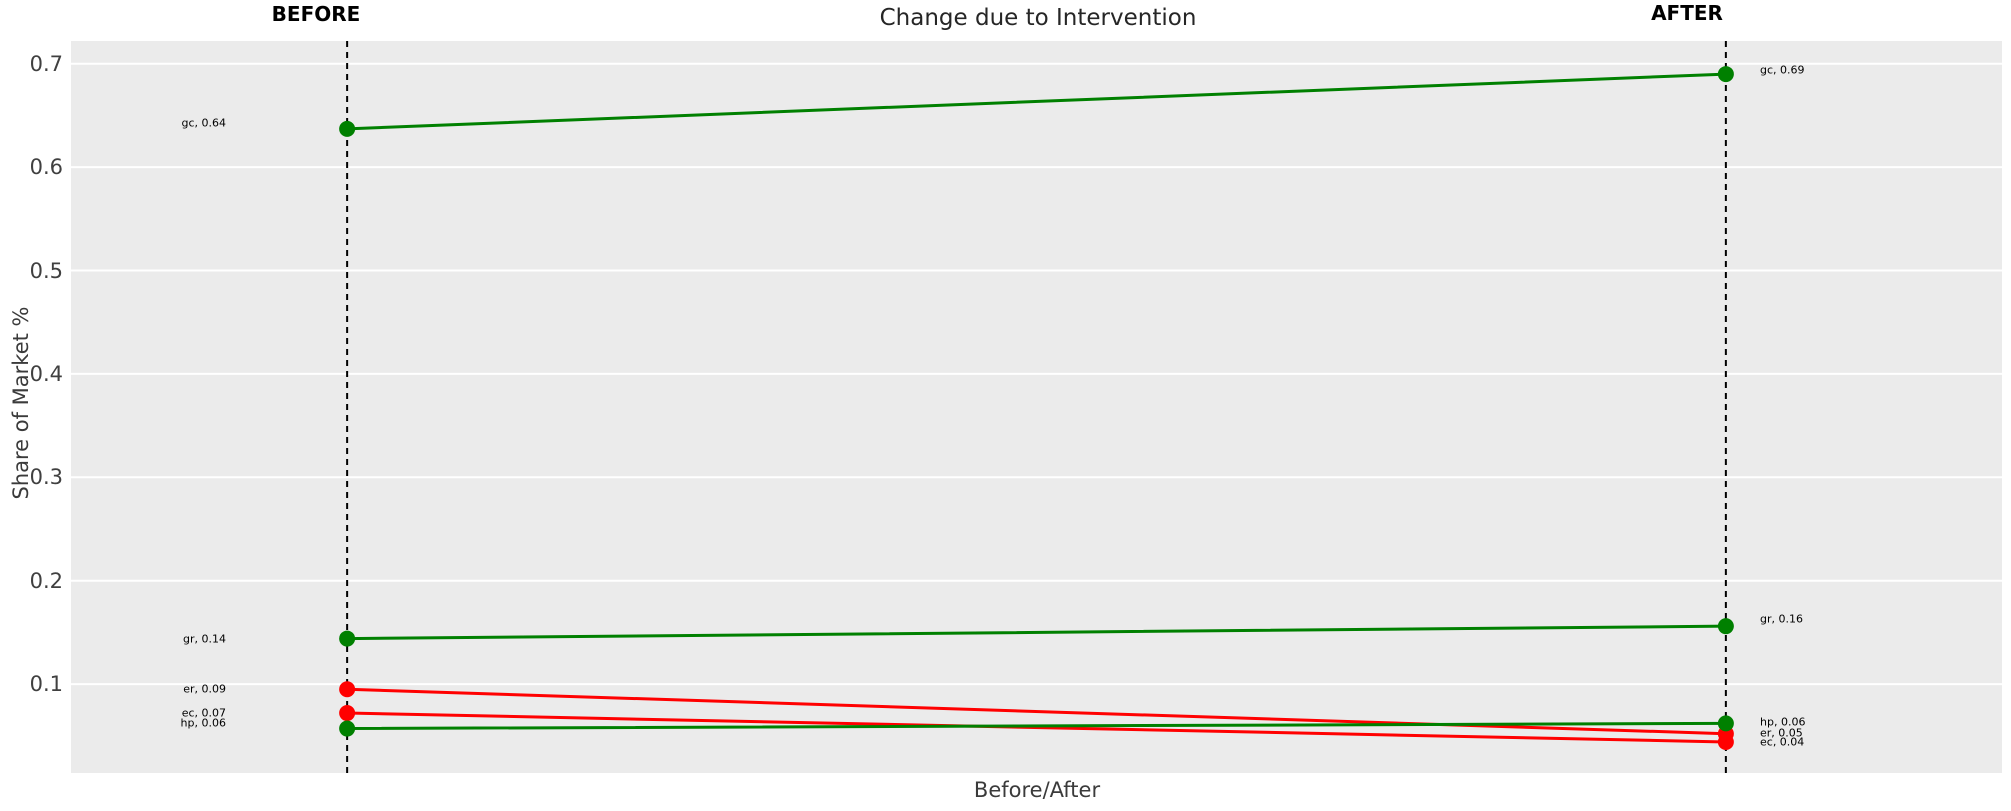  Describe the element at coordinates (1725, 723) in the screenshot. I see `data-point-hp-after` at that location.